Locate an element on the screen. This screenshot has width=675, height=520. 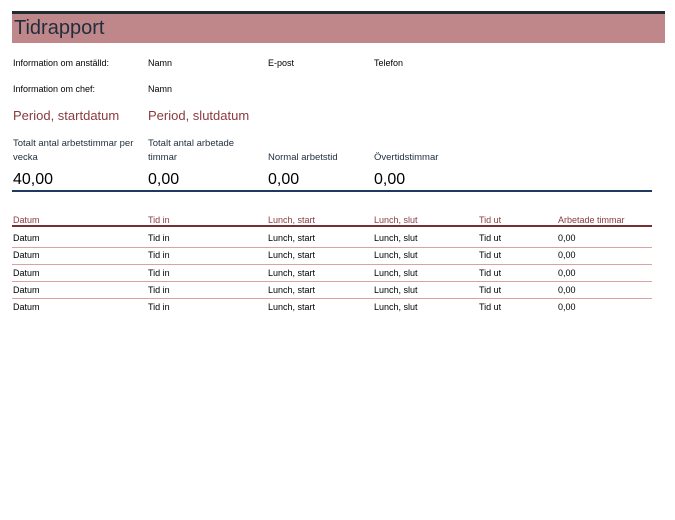
summary-value: 40,00 is located at coordinates (33, 179).